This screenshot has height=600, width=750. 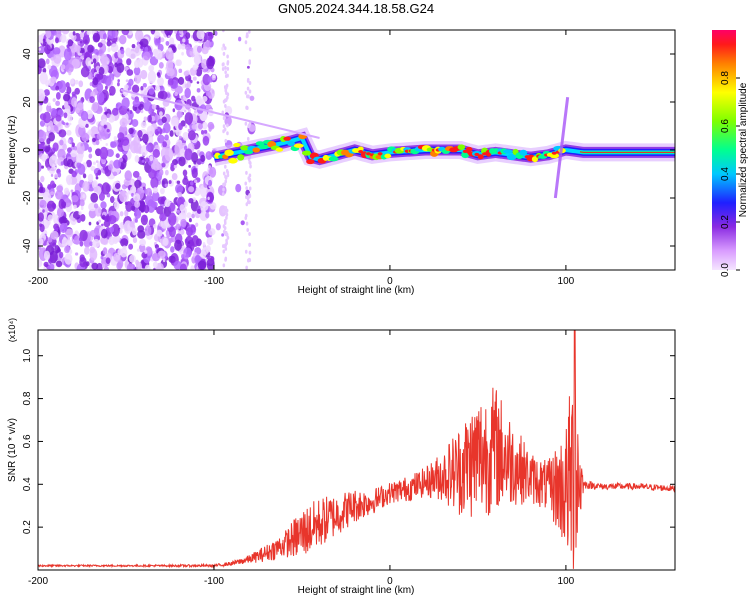 What do you see at coordinates (27, 398) in the screenshot?
I see `snr-y-tick-label: 0.8` at bounding box center [27, 398].